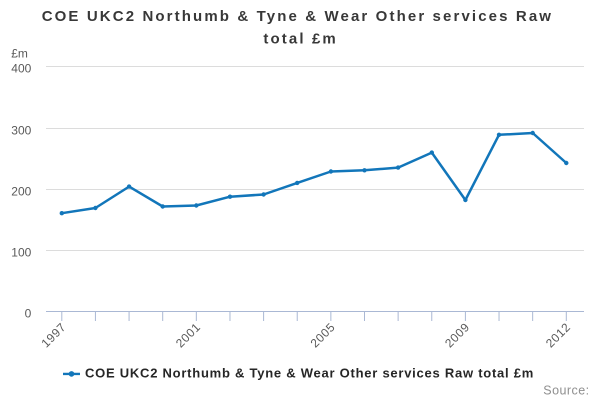  Describe the element at coordinates (21, 68) in the screenshot. I see `svg-text: 400` at that location.